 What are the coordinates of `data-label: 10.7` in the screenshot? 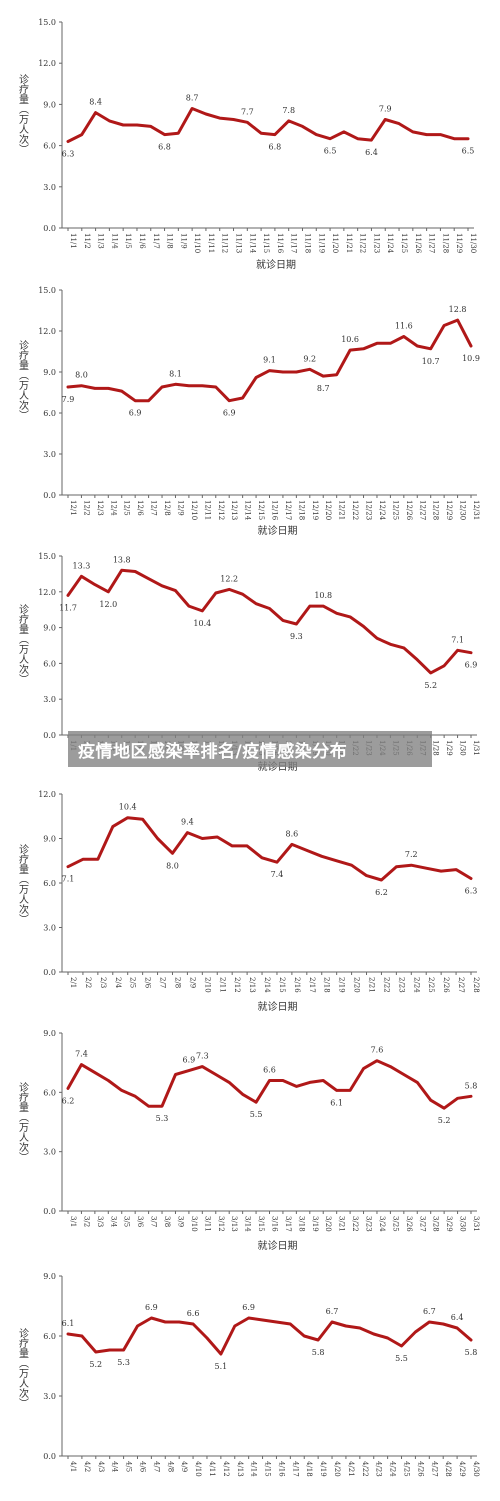 It's located at (431, 361).